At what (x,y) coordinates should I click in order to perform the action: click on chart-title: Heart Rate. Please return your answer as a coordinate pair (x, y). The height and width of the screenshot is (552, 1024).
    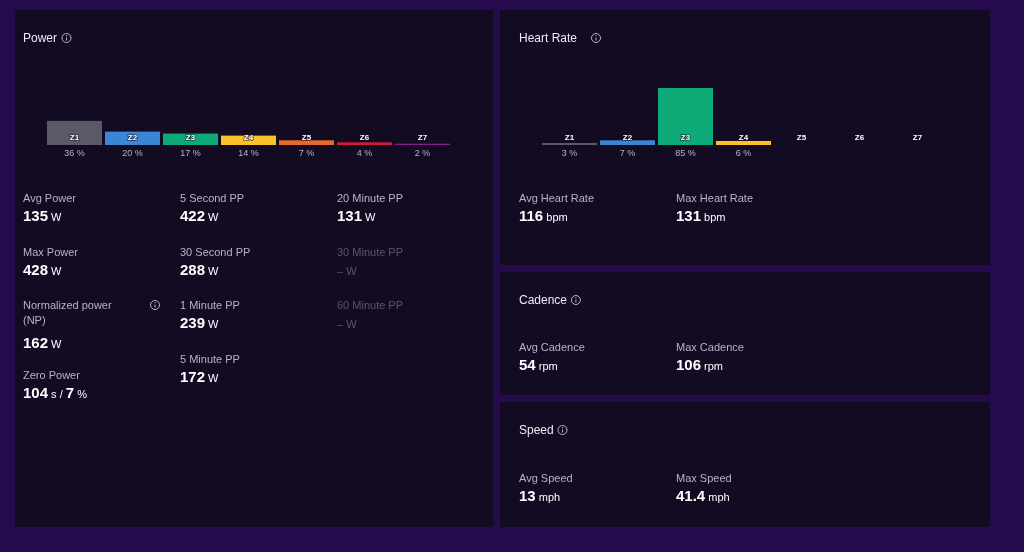
    Looking at the image, I should click on (548, 38).